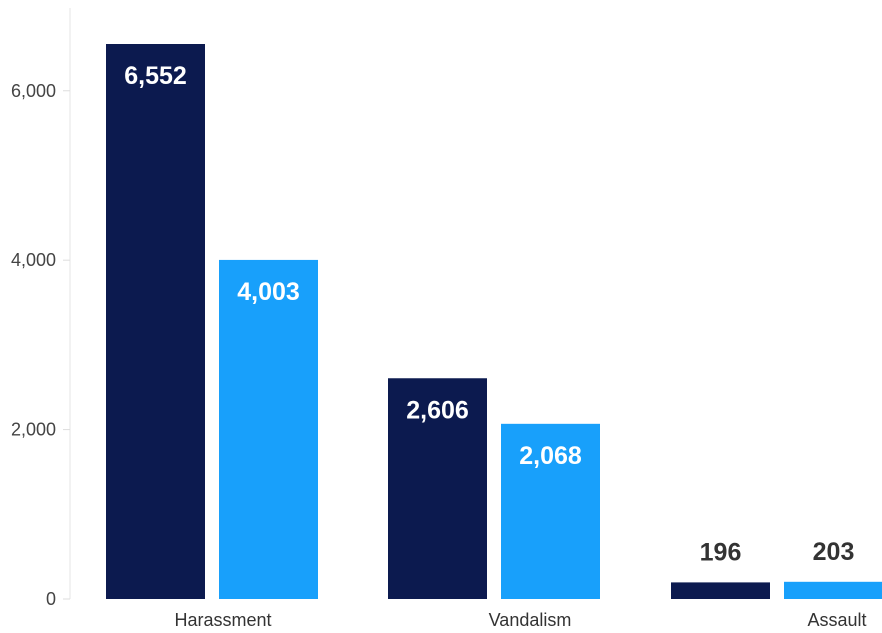 The height and width of the screenshot is (633, 882). I want to click on category-label-vandalism: Vandalism, so click(530, 620).